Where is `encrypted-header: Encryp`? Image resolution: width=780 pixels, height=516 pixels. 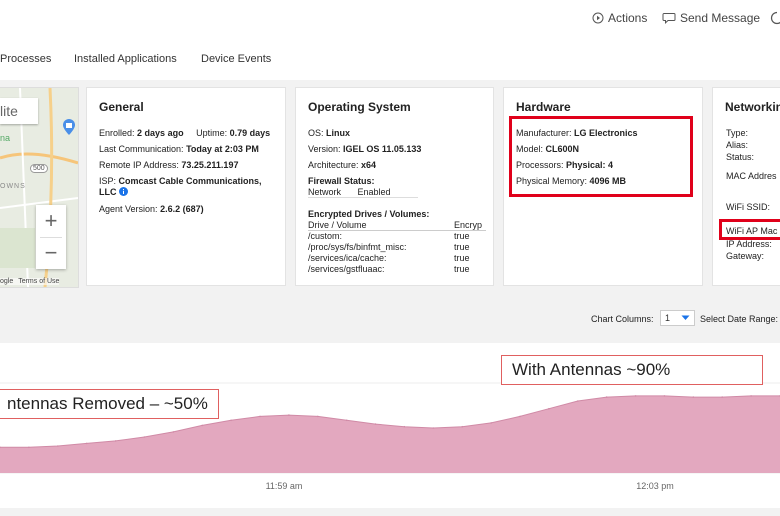
encrypted-header: Encryp is located at coordinates (468, 225).